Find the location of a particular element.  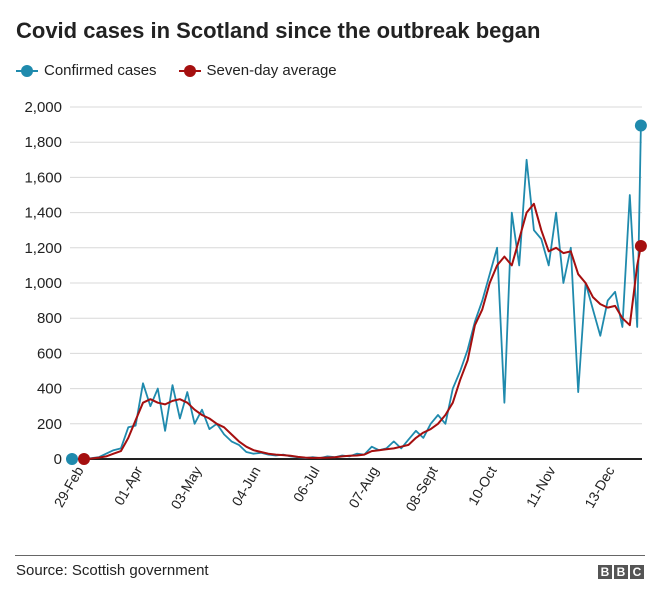

y-tick-label: 0 is located at coordinates (58, 459).